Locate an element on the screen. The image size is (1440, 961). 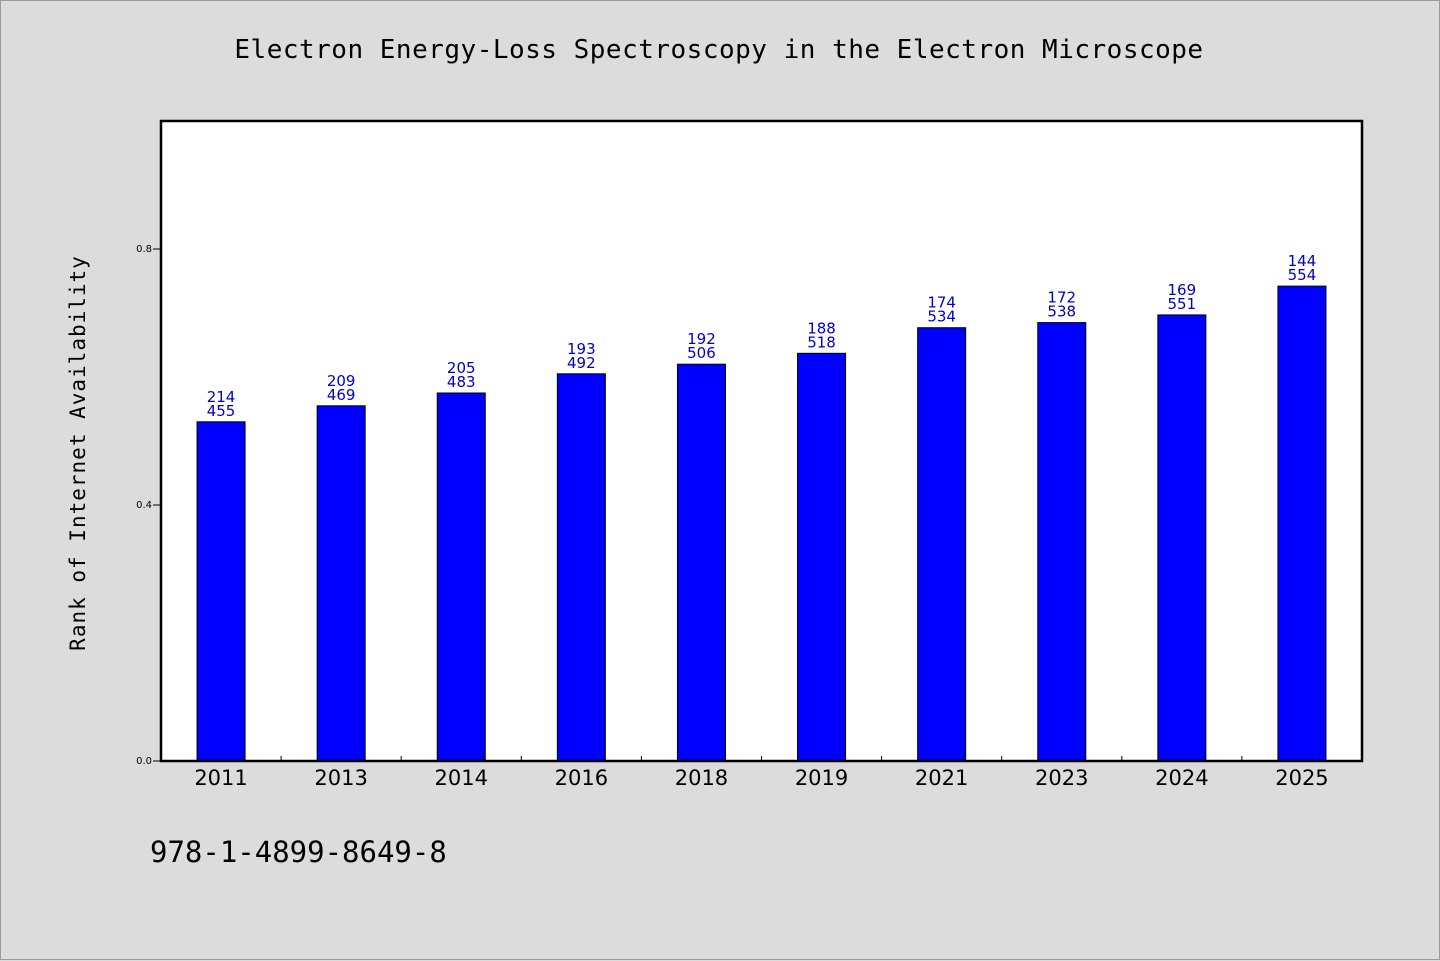
bar-2018 is located at coordinates (701, 562).